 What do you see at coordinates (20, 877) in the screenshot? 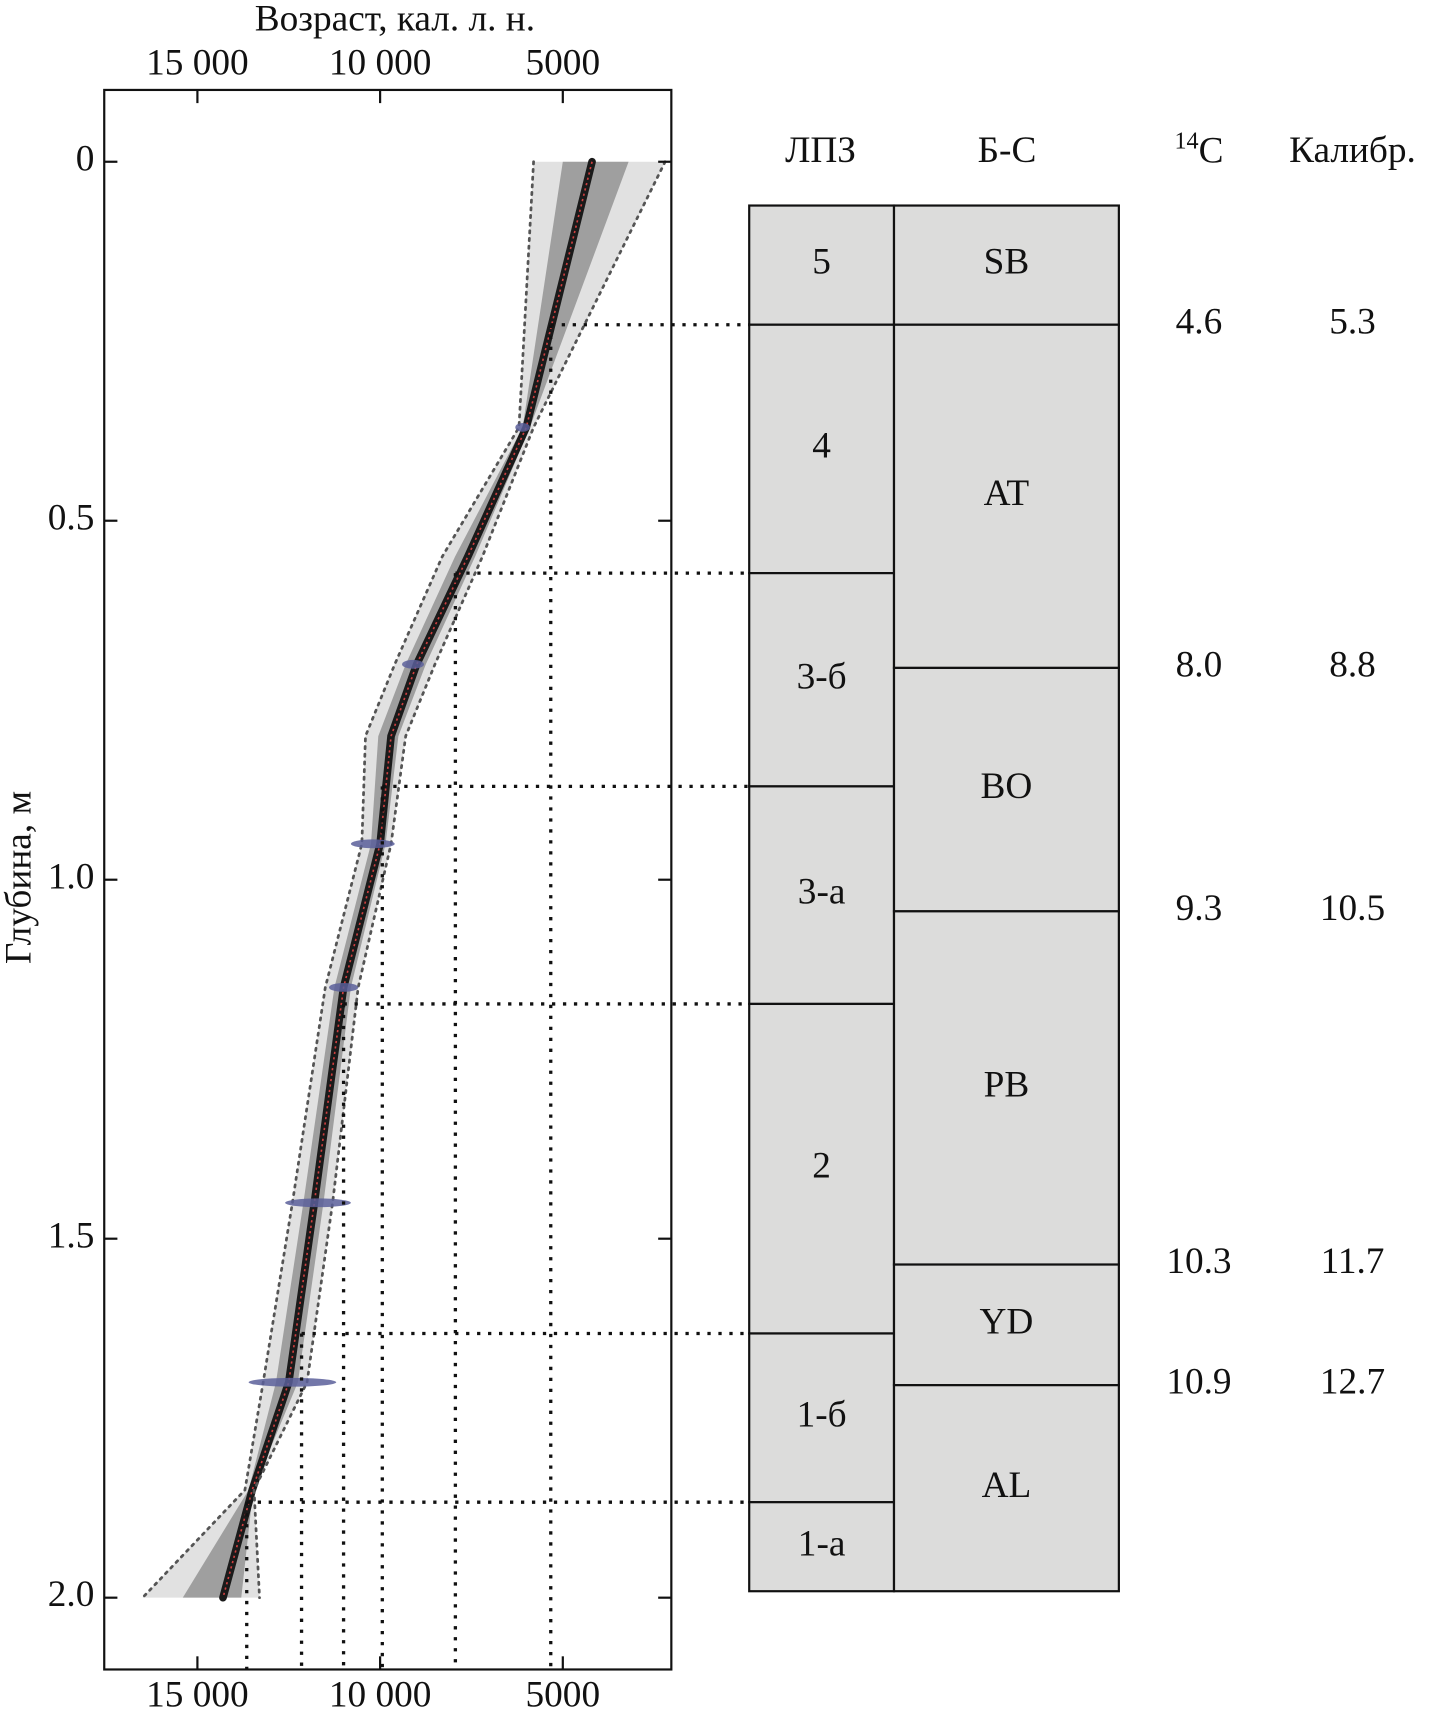
I see `y-axis-label: Глубина, м` at bounding box center [20, 877].